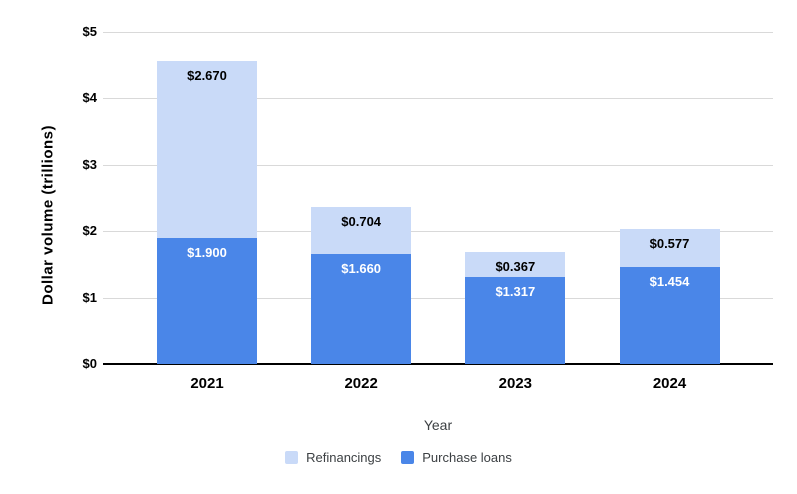  Describe the element at coordinates (89, 164) in the screenshot. I see `y-tick-label-$3: $3` at that location.